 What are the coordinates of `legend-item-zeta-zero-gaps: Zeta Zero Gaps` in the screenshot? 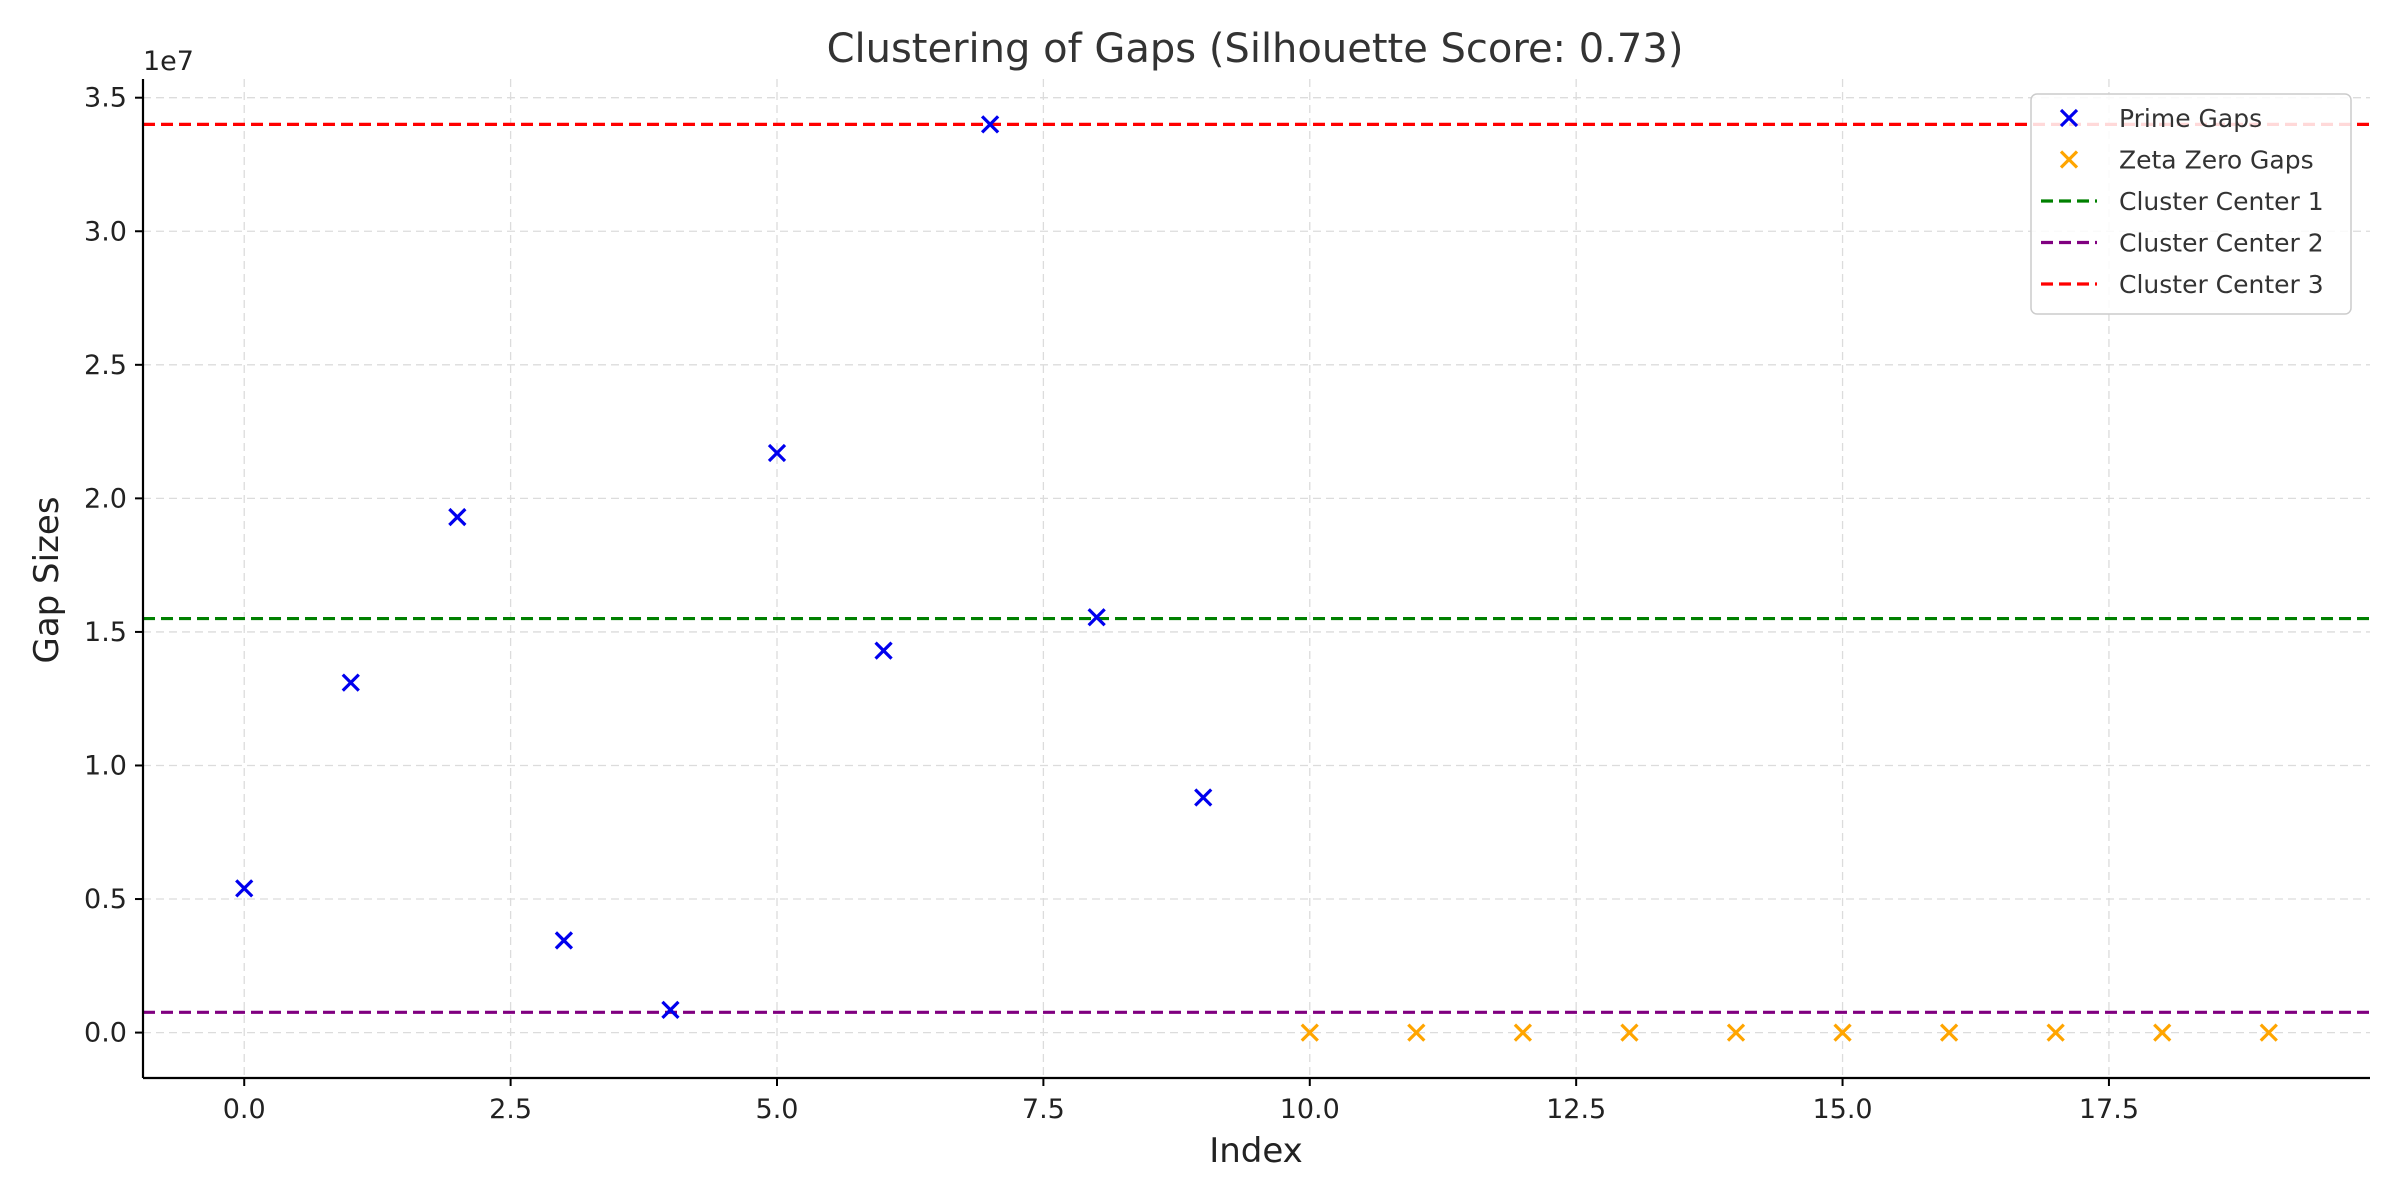 It's located at (2186, 160).